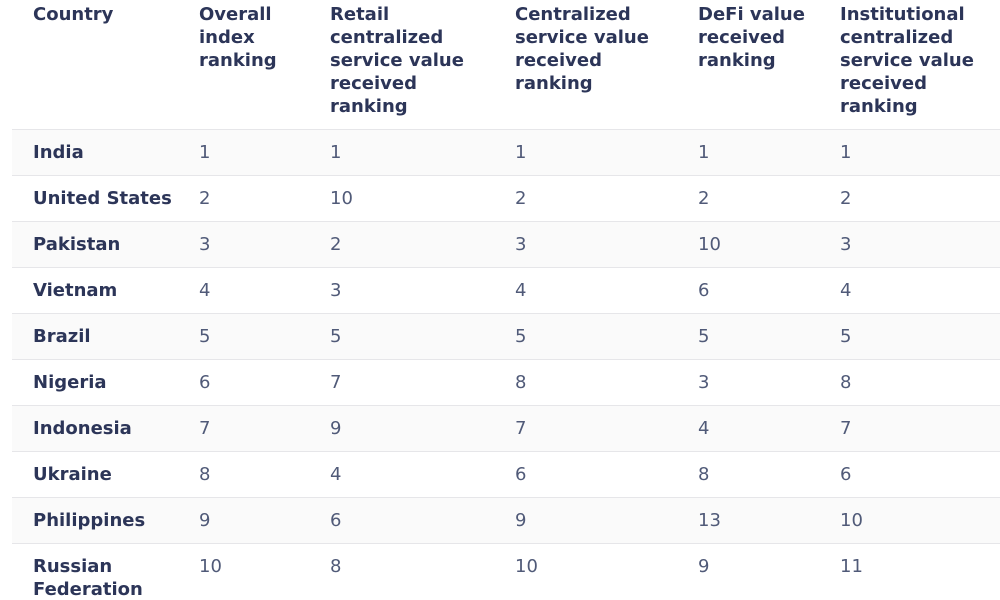 The width and height of the screenshot is (1000, 600). What do you see at coordinates (73, 14) in the screenshot?
I see `column-header: Country` at bounding box center [73, 14].